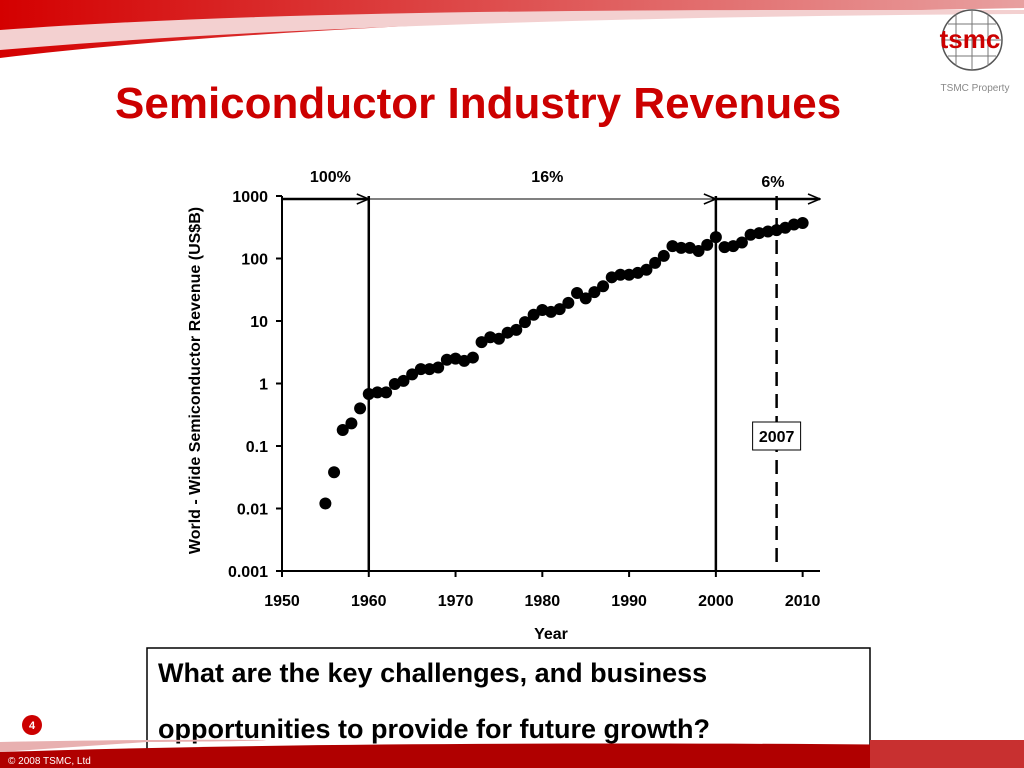 The image size is (1024, 768). I want to click on x-tick-label: 2000, so click(716, 601).